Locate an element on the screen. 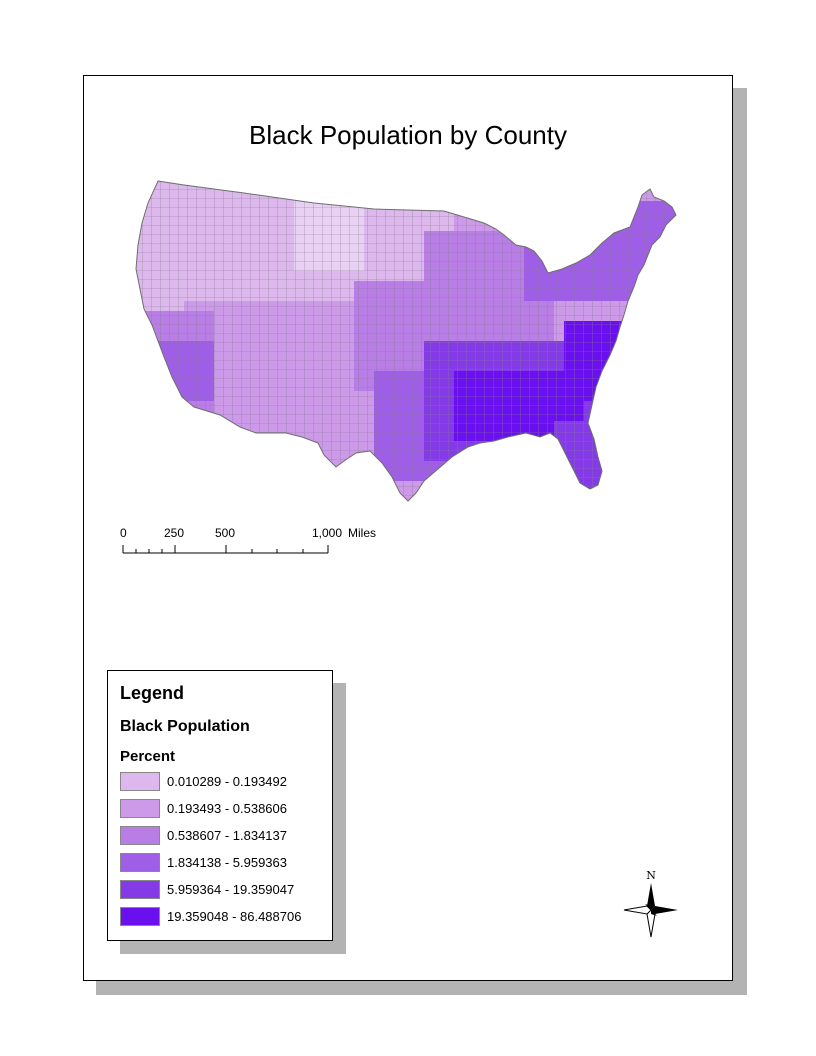 This screenshot has width=816, height=1056. scale-unit: Miles is located at coordinates (362, 533).